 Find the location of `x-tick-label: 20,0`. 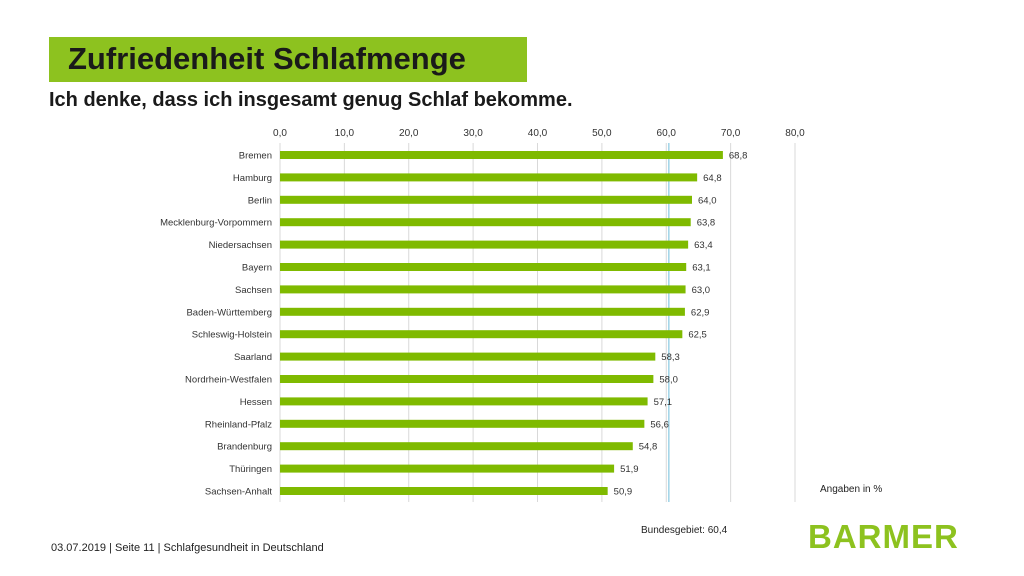

x-tick-label: 20,0 is located at coordinates (409, 133).